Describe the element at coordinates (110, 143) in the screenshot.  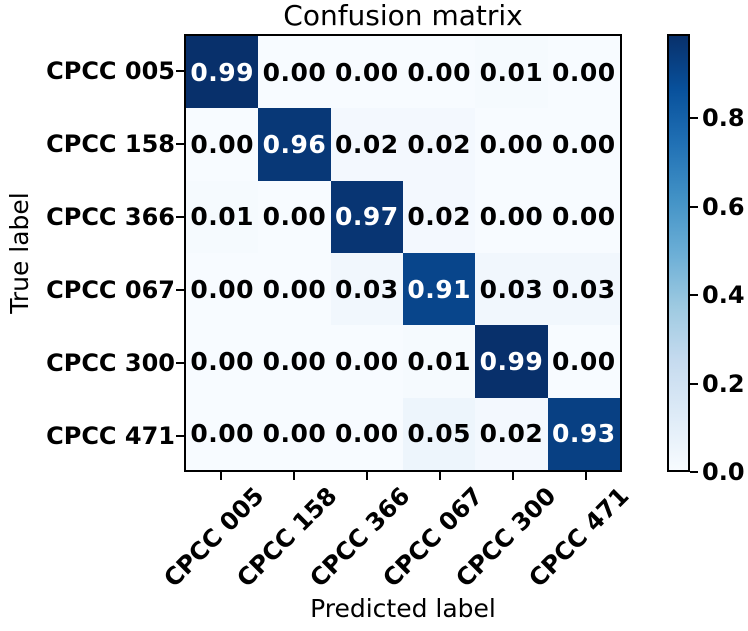
I see `y-tick-label: CPCC 158` at that location.